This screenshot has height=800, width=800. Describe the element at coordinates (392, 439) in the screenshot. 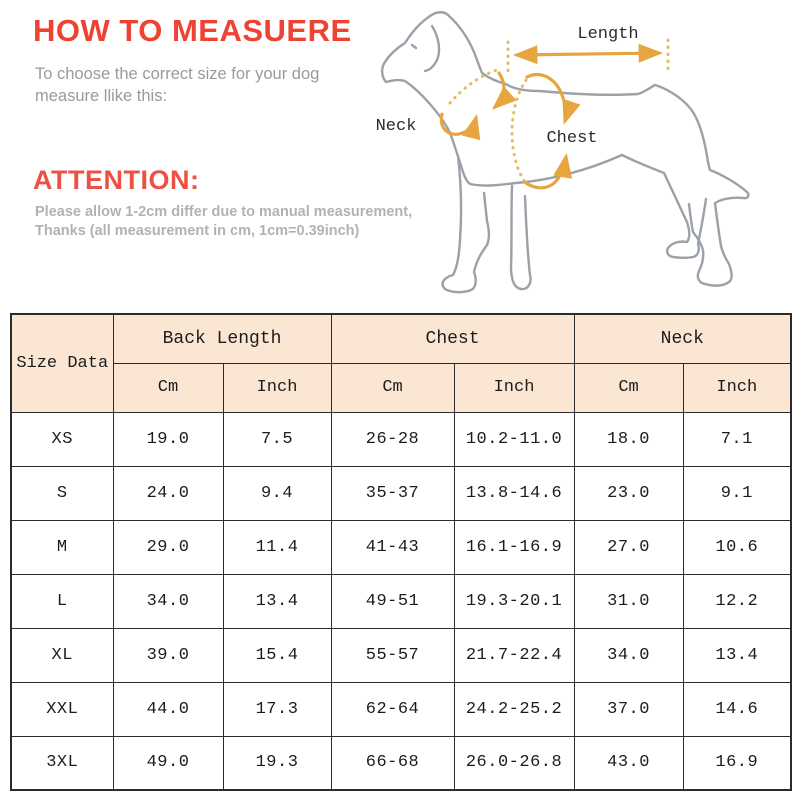

I see `value-cell: 26-28` at that location.